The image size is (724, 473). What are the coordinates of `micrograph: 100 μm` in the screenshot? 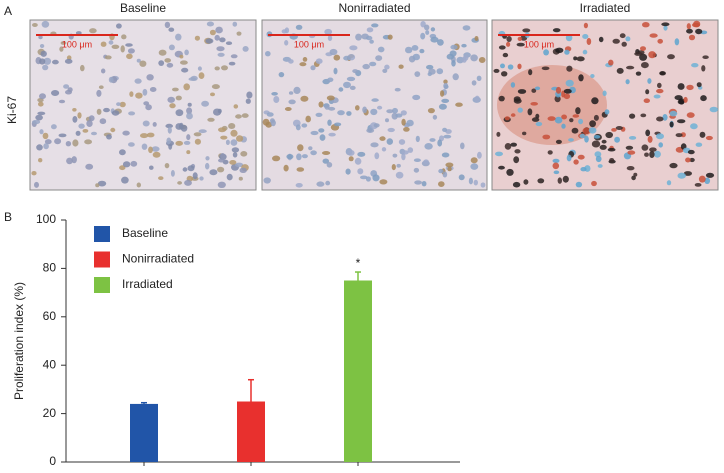 It's located at (605, 105).